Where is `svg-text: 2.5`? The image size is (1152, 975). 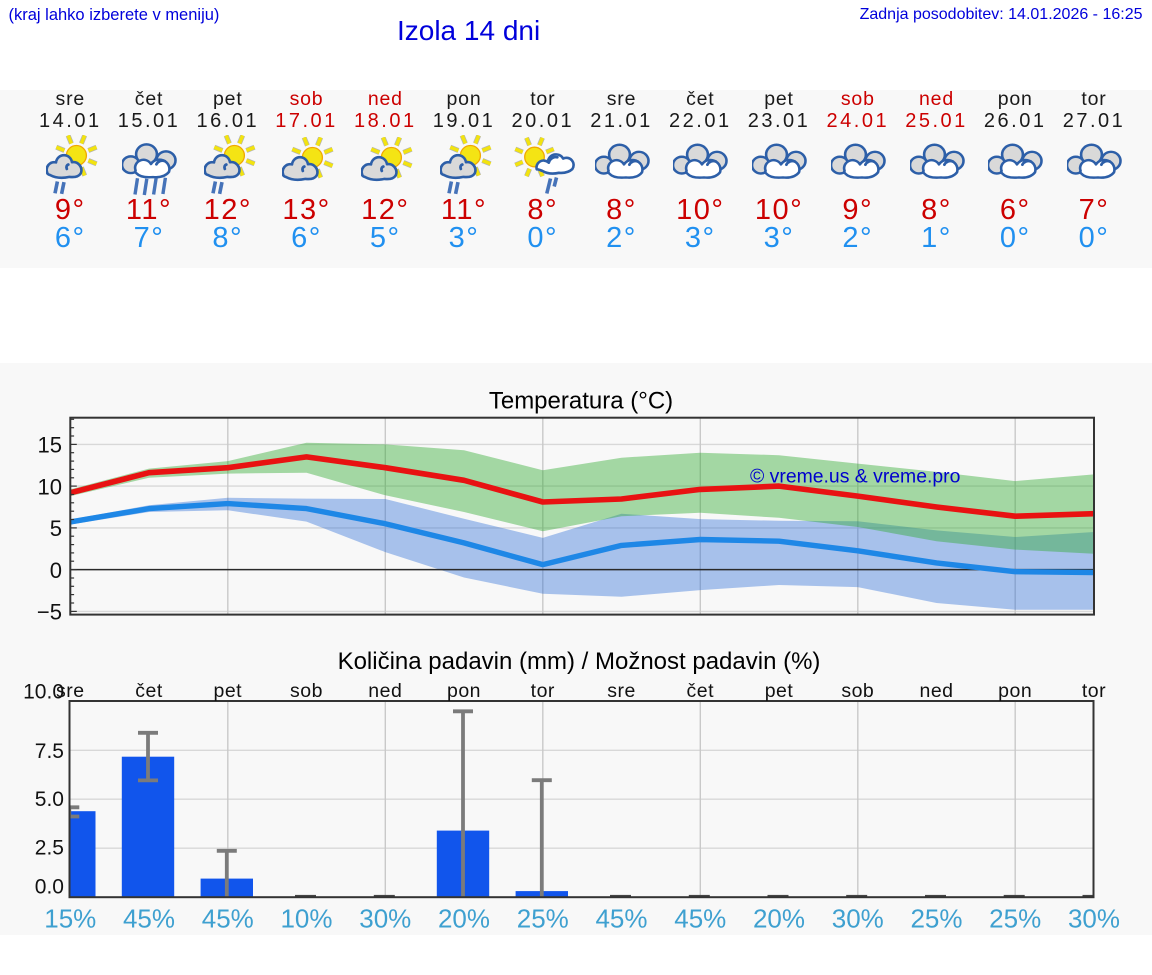 svg-text: 2.5 is located at coordinates (49, 848).